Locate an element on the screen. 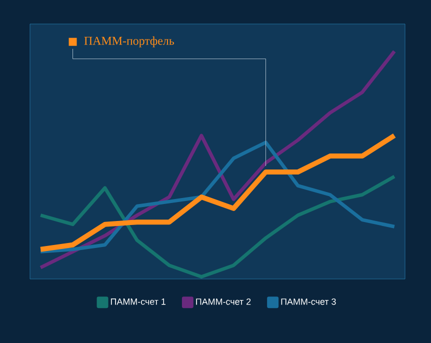 The image size is (431, 343). legend-label: ПАММ-счет 2 is located at coordinates (223, 301).